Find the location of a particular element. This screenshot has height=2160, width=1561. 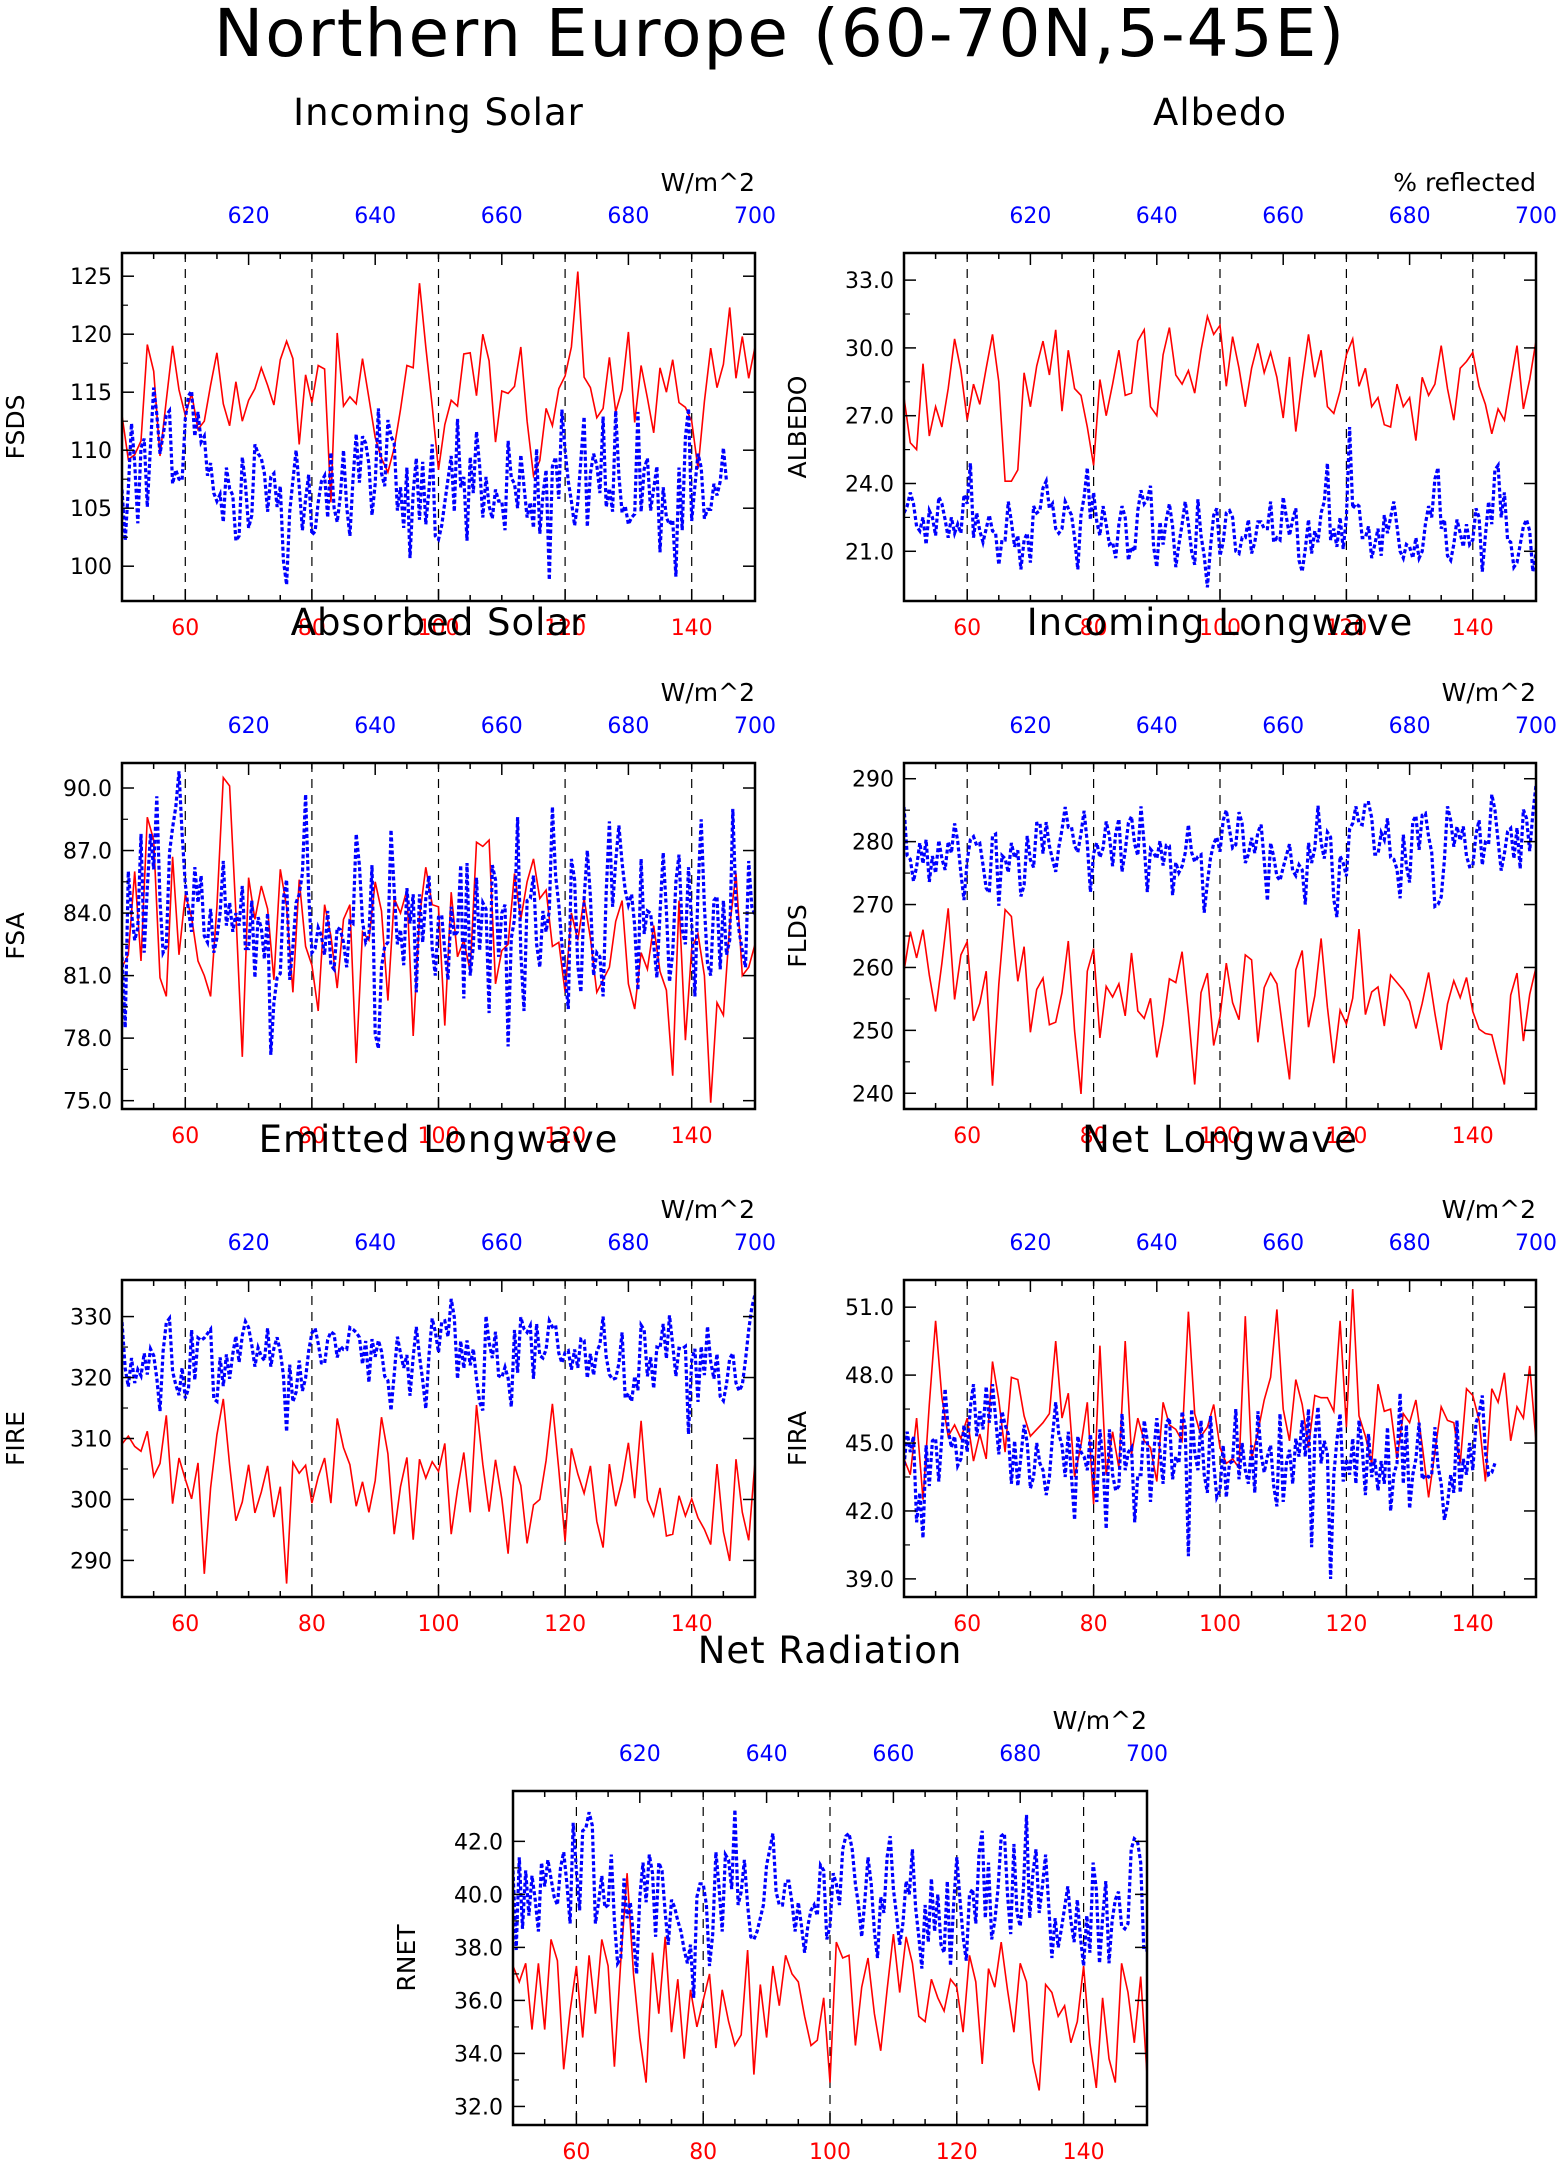

incoming-longwave-units-label: W/m^2 is located at coordinates (1489, 692).